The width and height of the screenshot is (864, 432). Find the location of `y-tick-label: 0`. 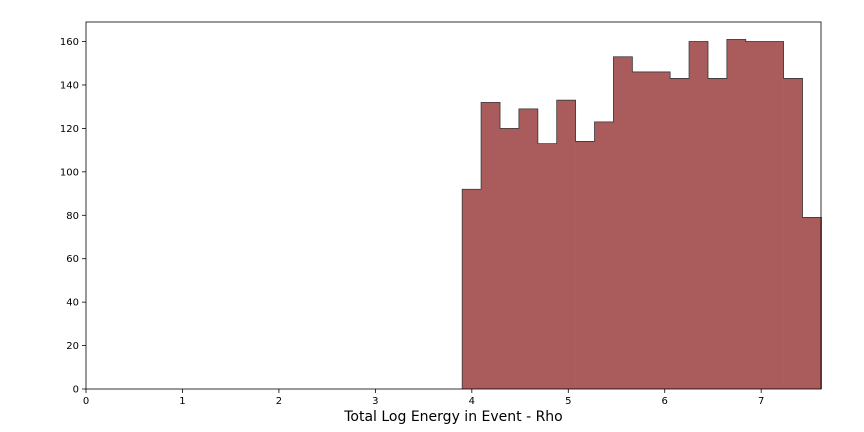

y-tick-label: 0 is located at coordinates (76, 390).